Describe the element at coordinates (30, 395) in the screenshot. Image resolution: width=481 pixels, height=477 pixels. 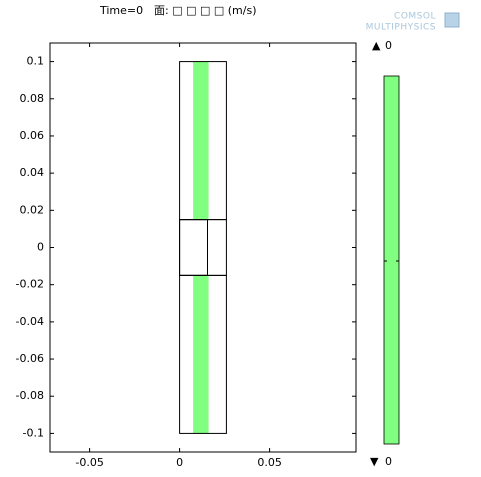
I see `y-tick-label: -0.08` at that location.